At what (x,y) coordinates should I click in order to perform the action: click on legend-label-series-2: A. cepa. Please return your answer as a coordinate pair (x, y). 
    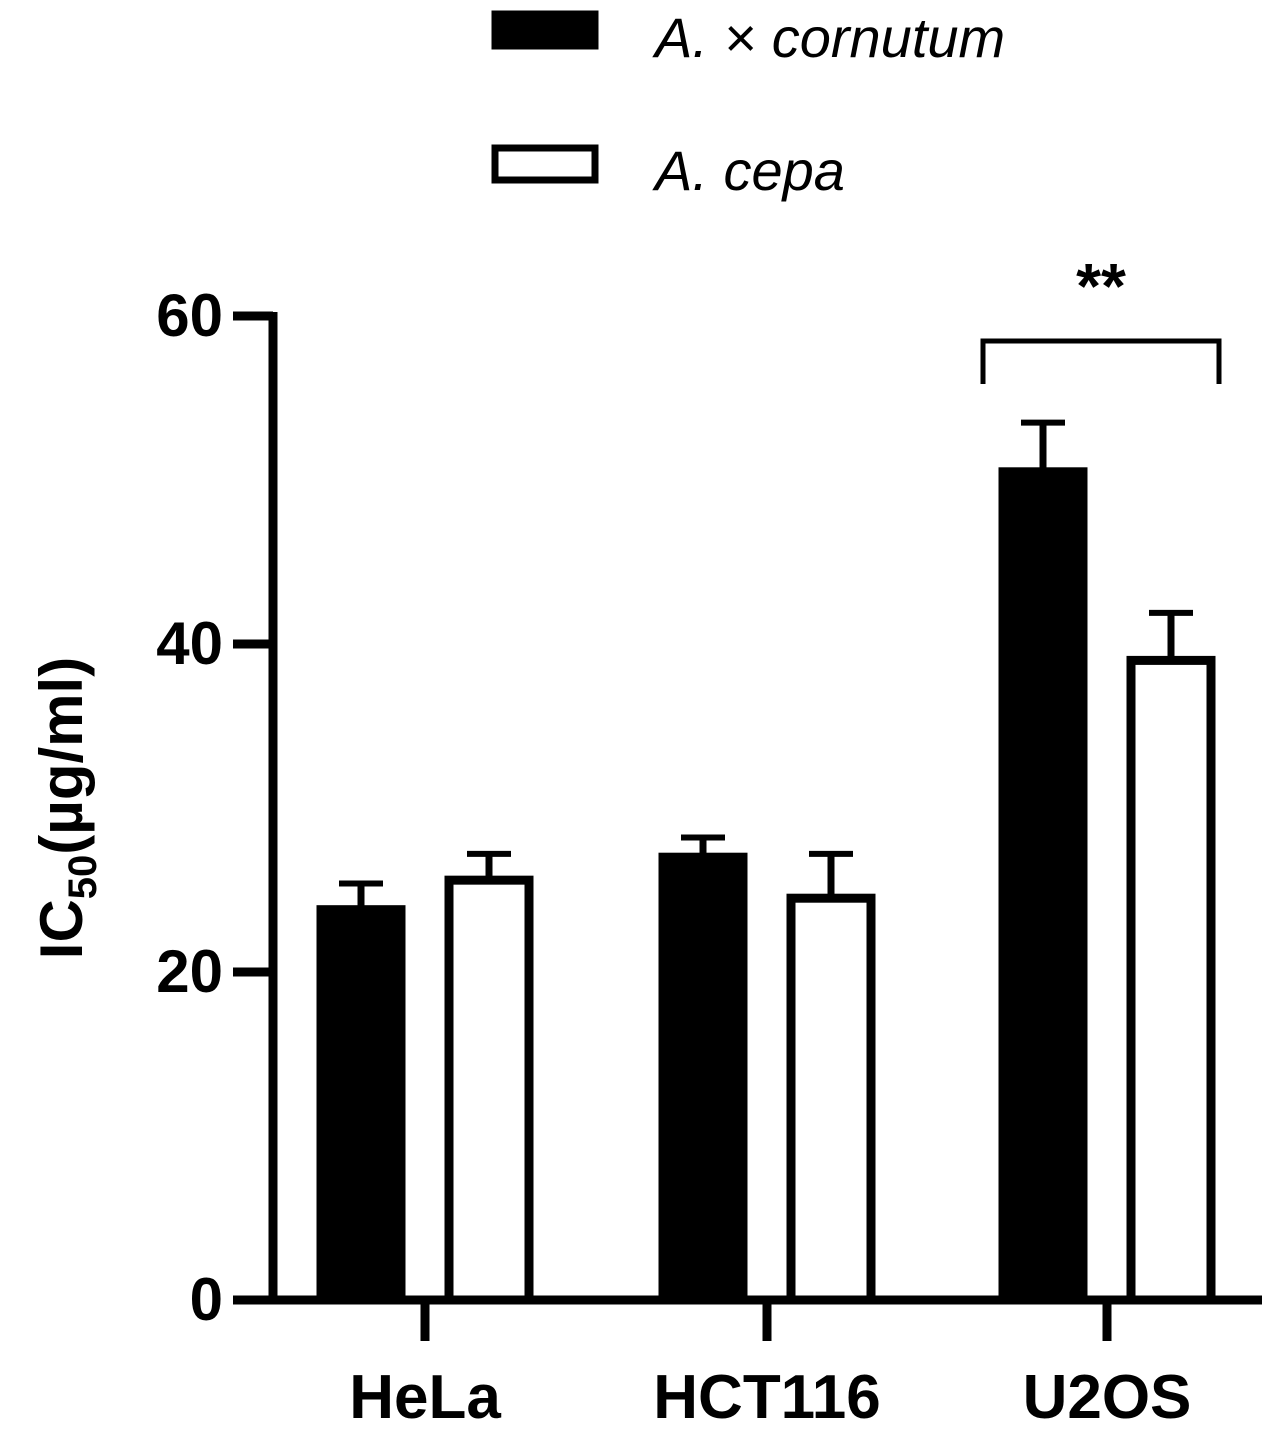
    Looking at the image, I should click on (748, 170).